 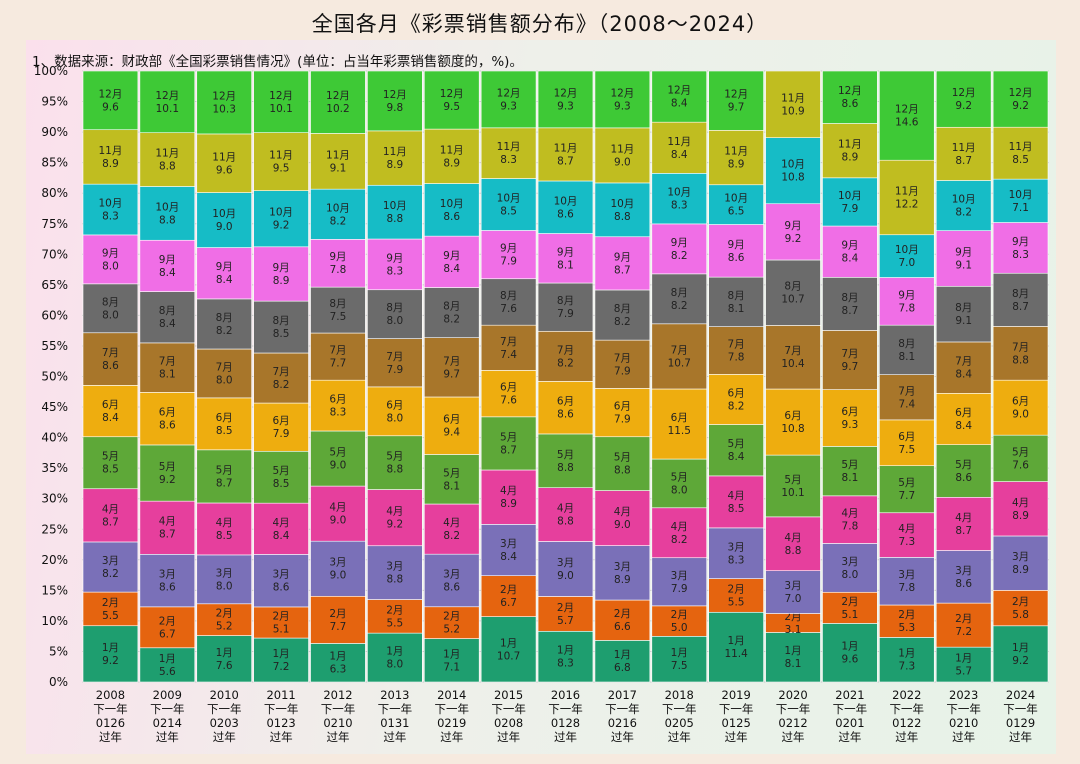 I want to click on x-axis-label: 2016, so click(x=565, y=695).